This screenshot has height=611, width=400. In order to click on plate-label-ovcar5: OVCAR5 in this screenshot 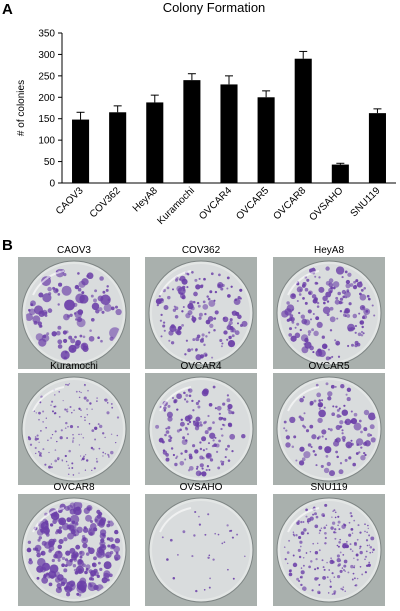, I will do `click(329, 366)`.